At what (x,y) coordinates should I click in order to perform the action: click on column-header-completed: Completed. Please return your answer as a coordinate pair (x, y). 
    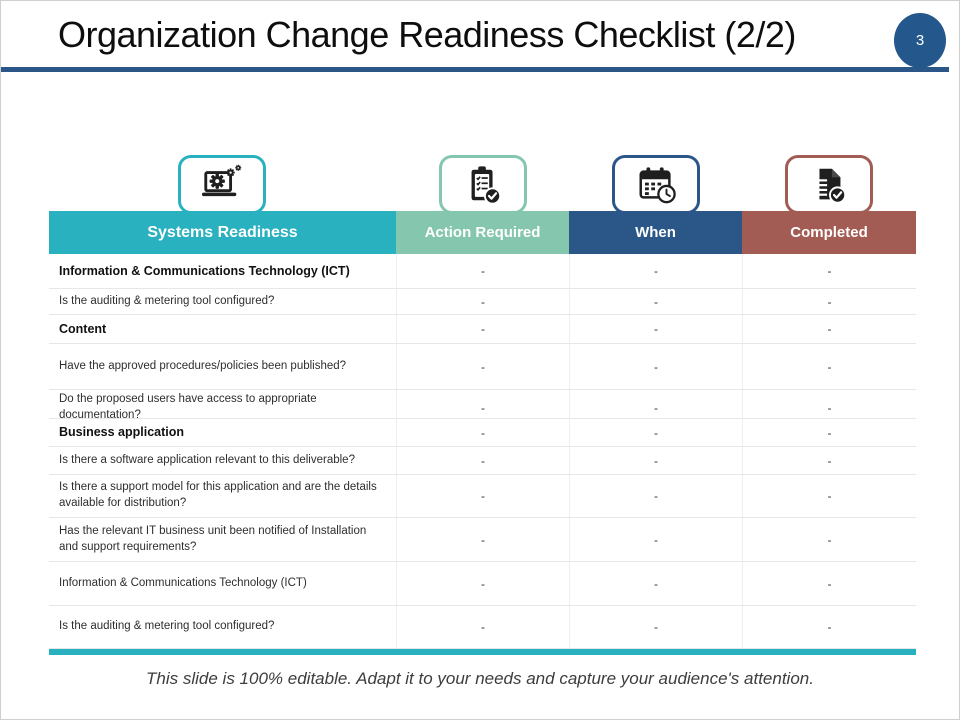
    Looking at the image, I should click on (829, 232).